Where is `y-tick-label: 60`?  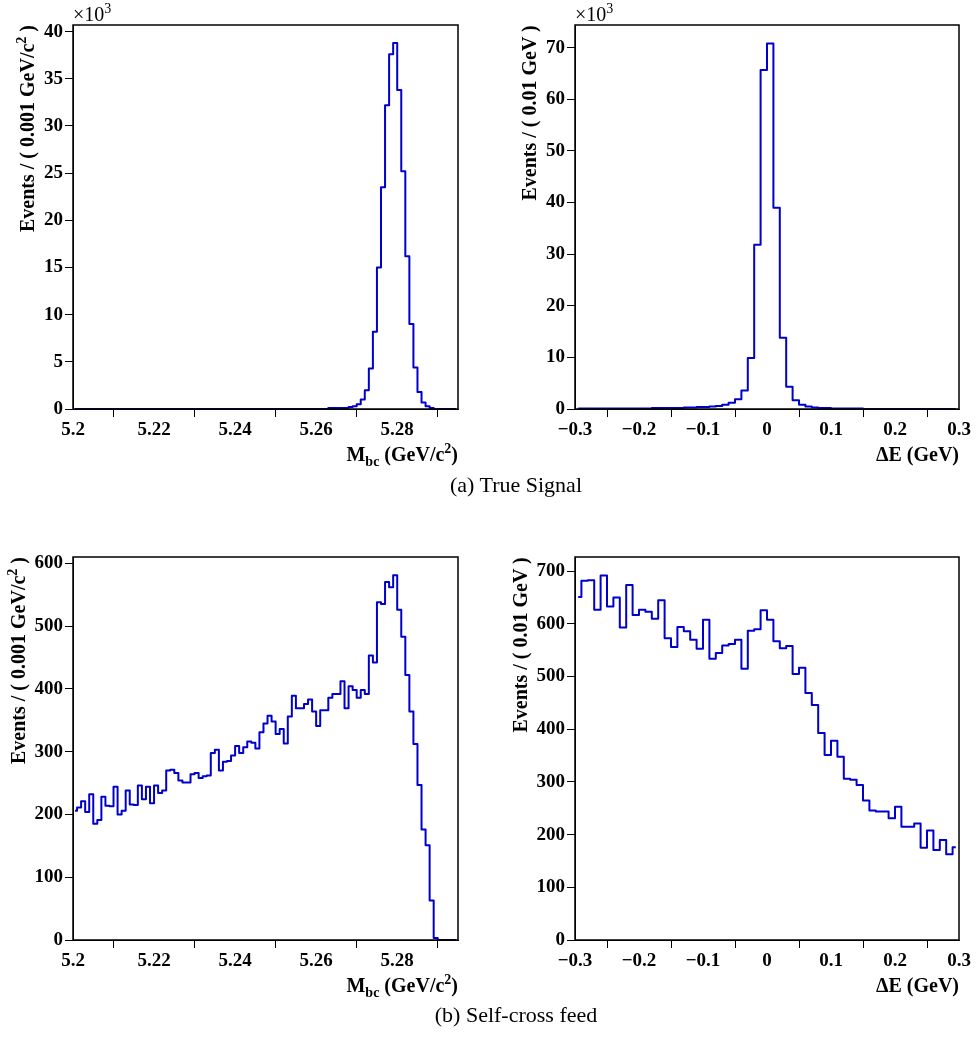
y-tick-label: 60 is located at coordinates (555, 98).